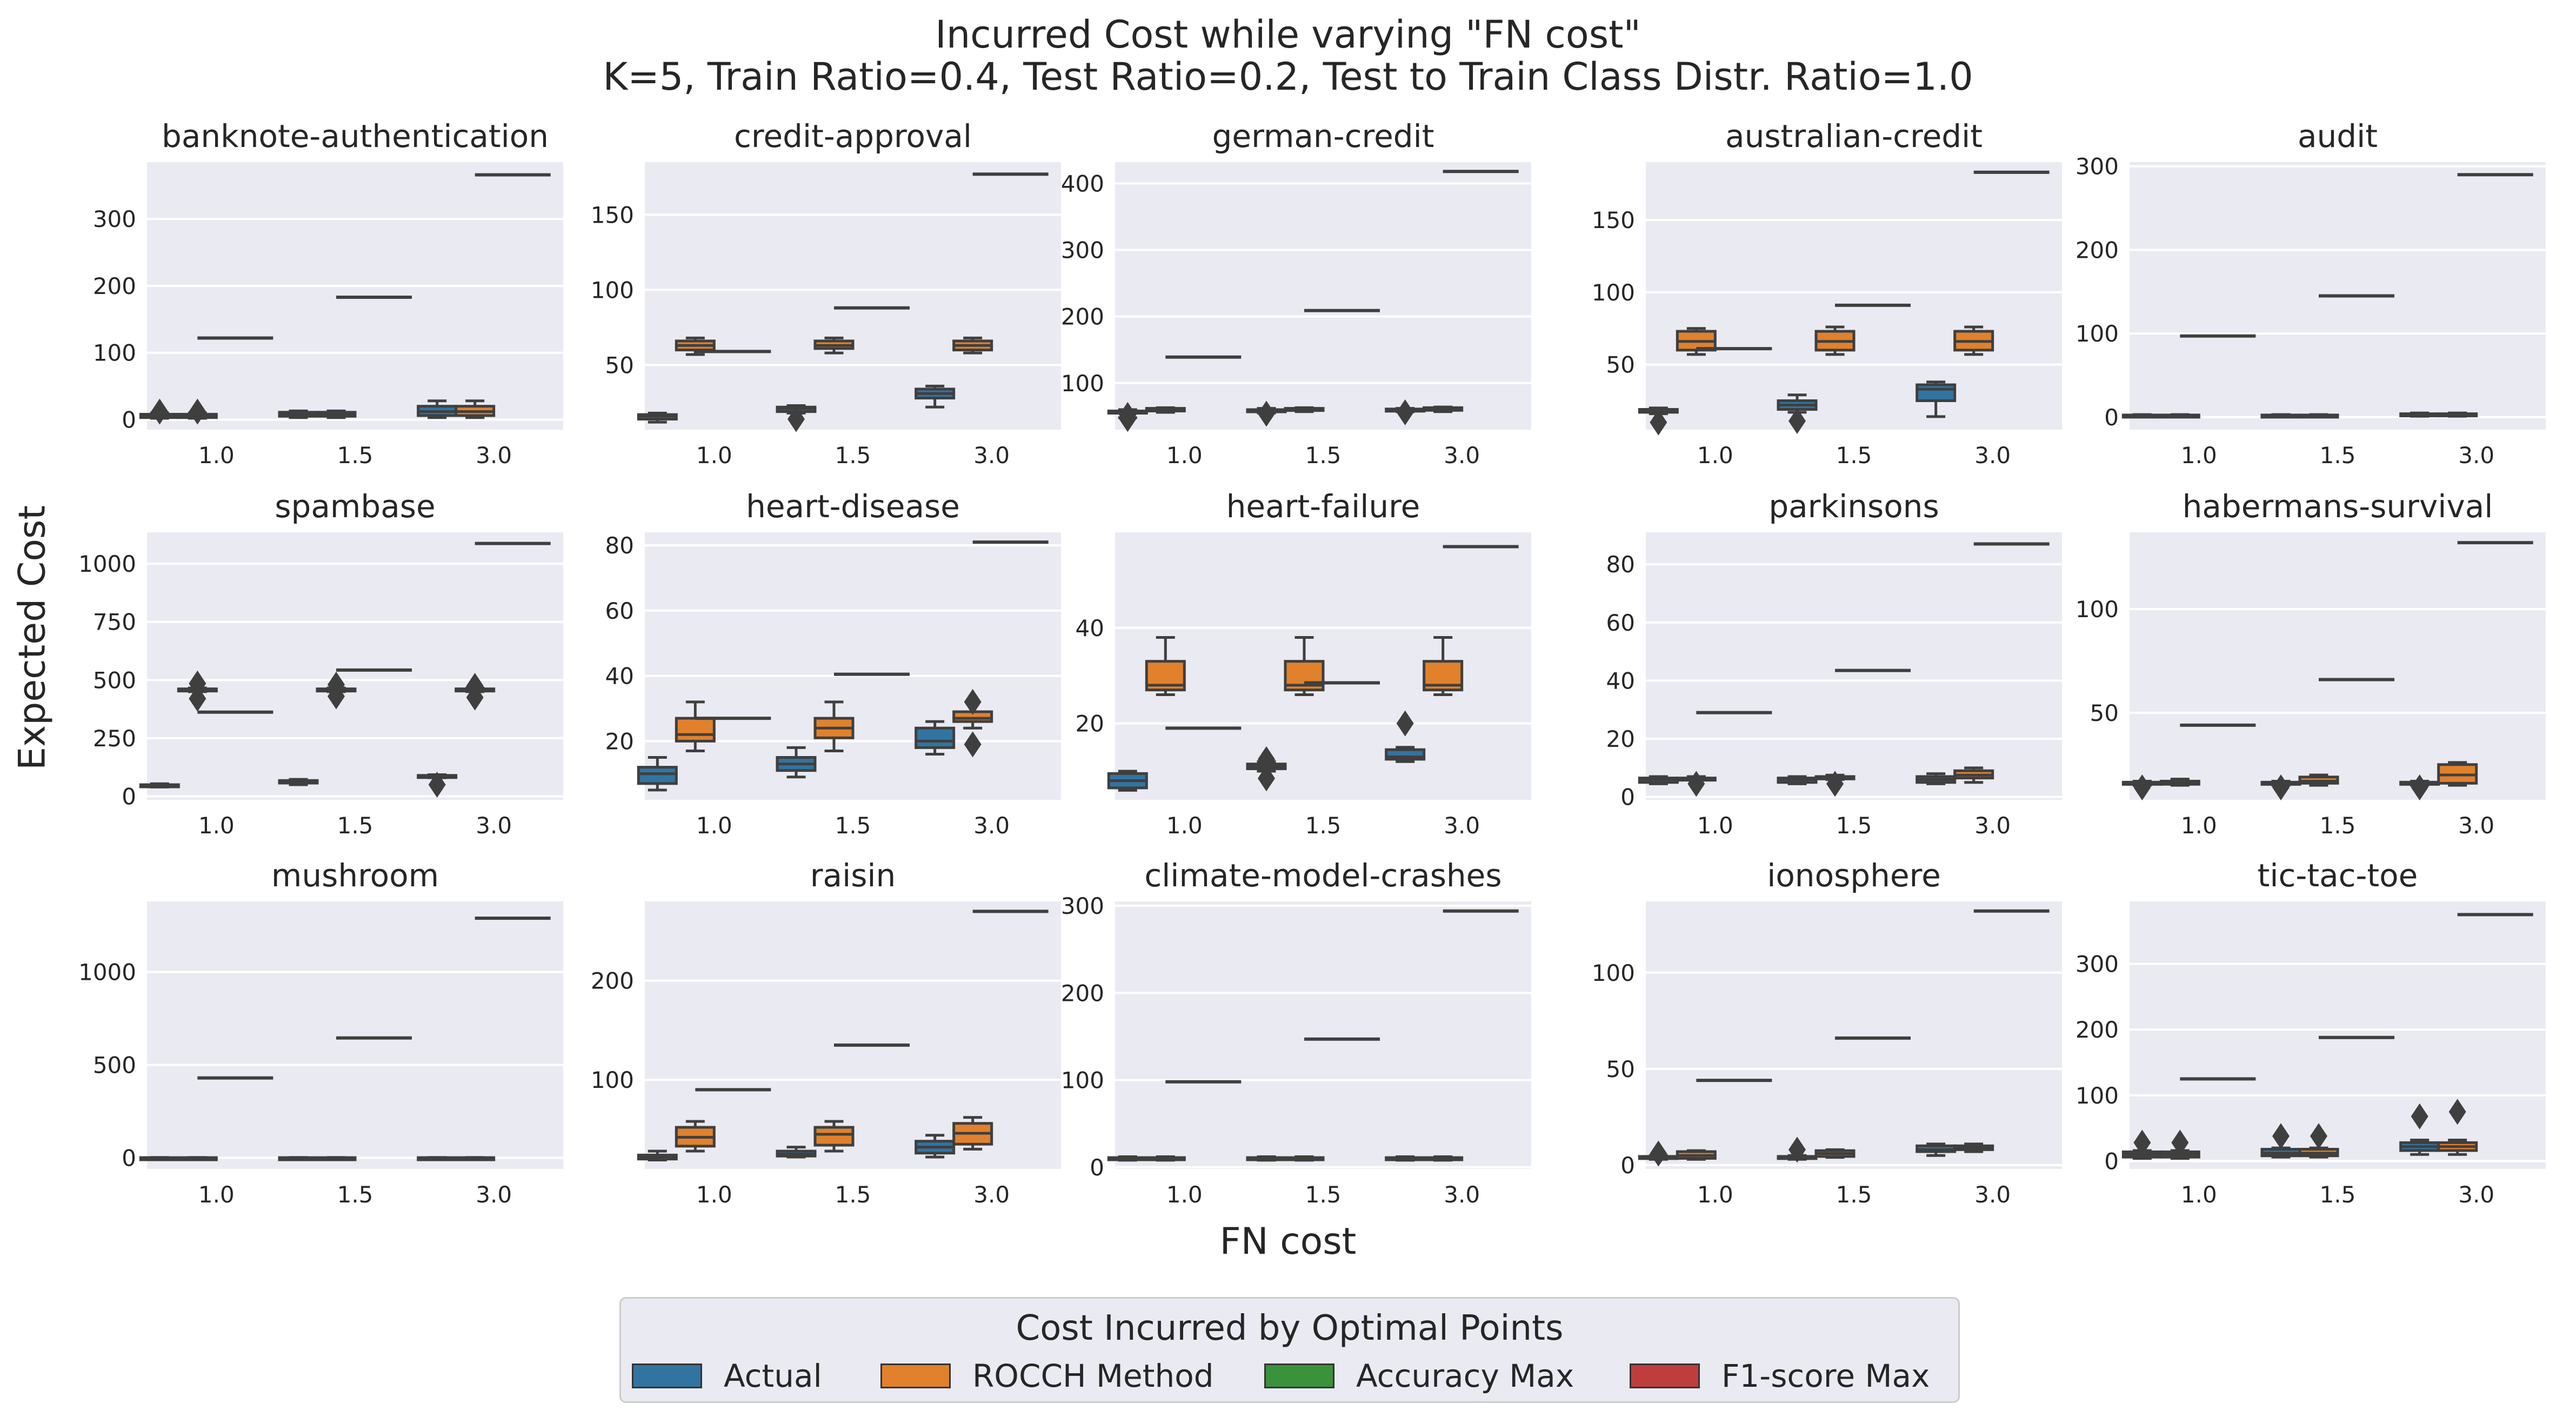 This screenshot has height=1417, width=2576. Describe the element at coordinates (826, 293) in the screenshot. I see `subplot-credit-approval: 50 100 150 credit-approval 1.0 1.5 3.0` at that location.